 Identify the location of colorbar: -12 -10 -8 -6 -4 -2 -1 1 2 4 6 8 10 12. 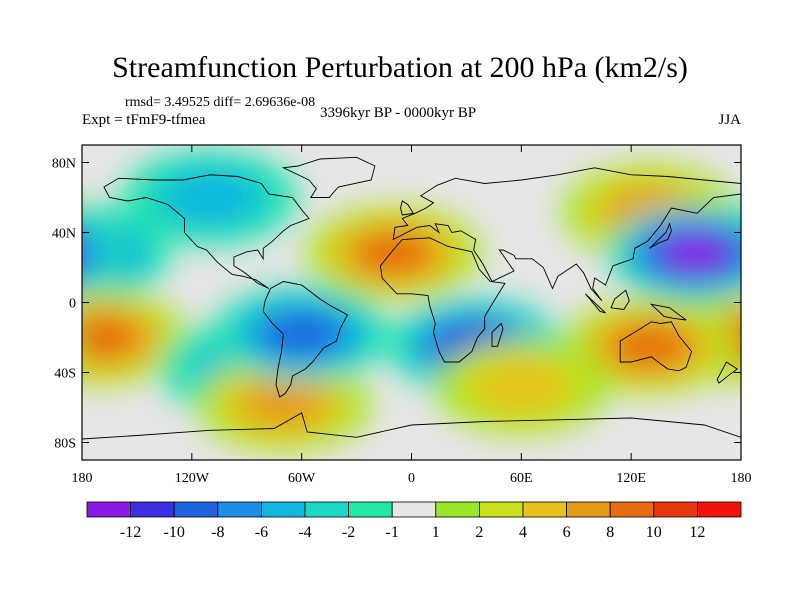
(414, 521).